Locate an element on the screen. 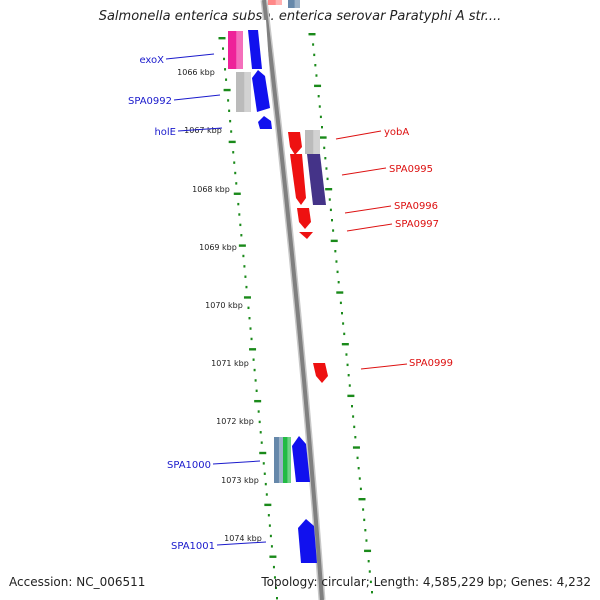 The width and height of the screenshot is (600, 600). gene-yobA-neighbor is located at coordinates (312, 142).